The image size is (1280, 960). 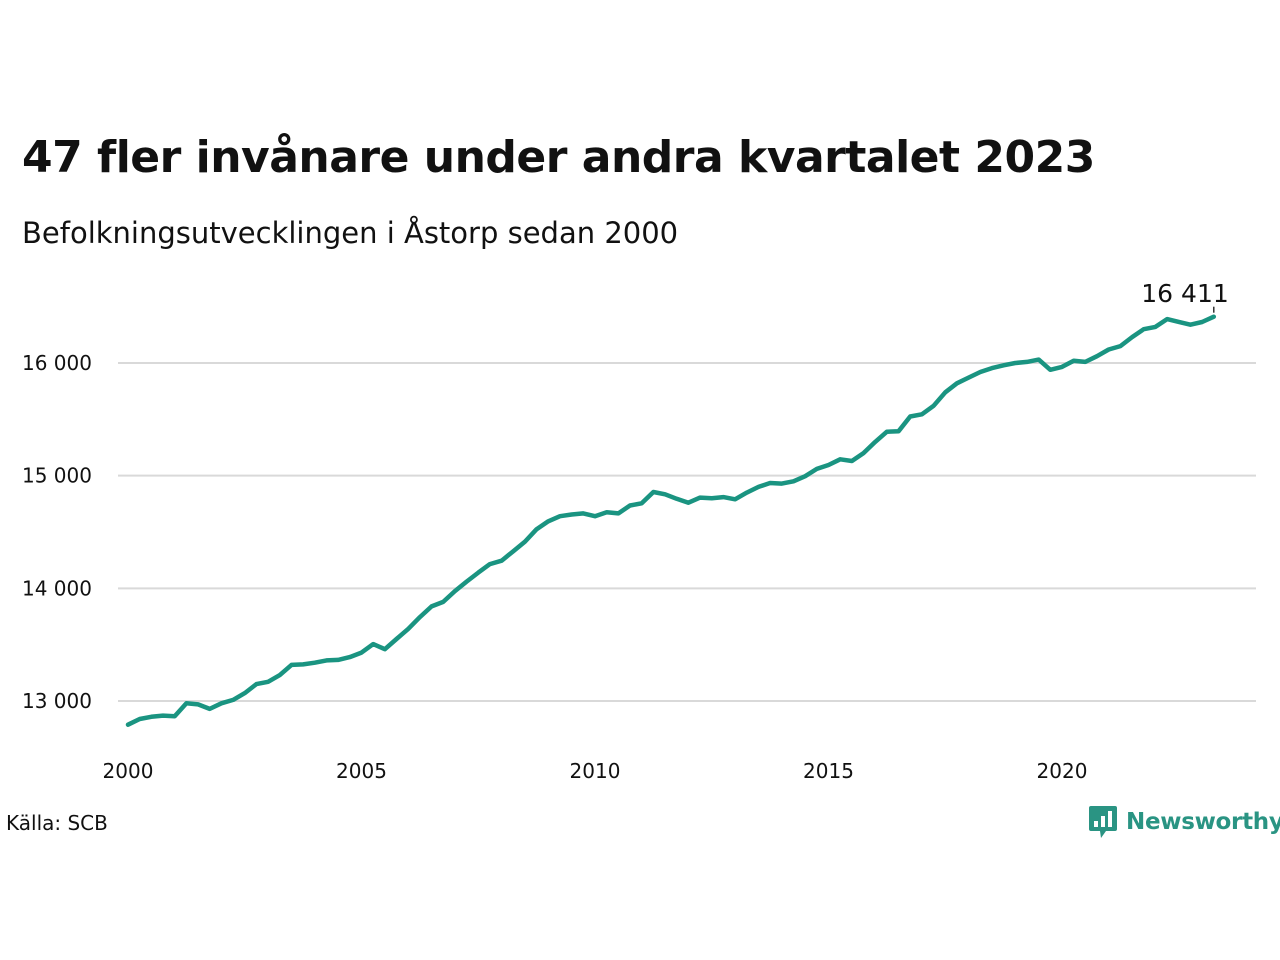 I want to click on source-note: Källa: SCB, so click(x=57, y=823).